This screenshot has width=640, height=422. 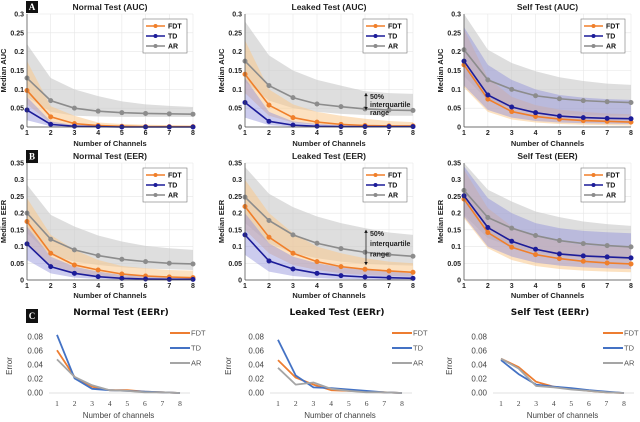 What do you see at coordinates (17, 264) in the screenshot?
I see `y-tick-label: 0.05` at bounding box center [17, 264].